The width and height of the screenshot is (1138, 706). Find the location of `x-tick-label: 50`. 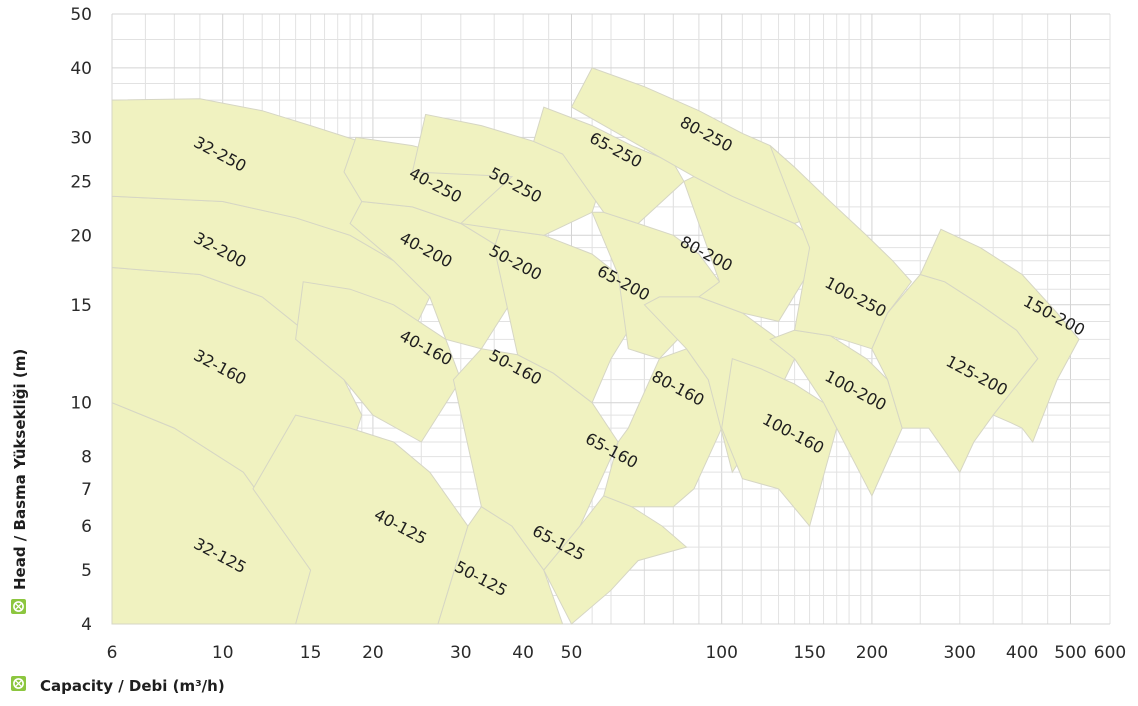

x-tick-label: 50 is located at coordinates (572, 653).